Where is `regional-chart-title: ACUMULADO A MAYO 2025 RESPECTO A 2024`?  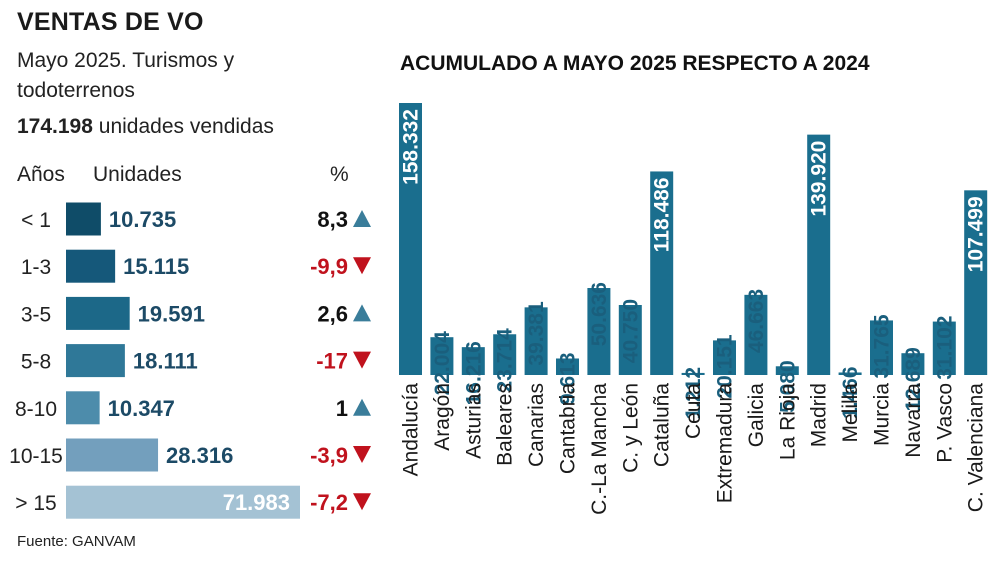 regional-chart-title: ACUMULADO A MAYO 2025 RESPECTO A 2024 is located at coordinates (635, 63).